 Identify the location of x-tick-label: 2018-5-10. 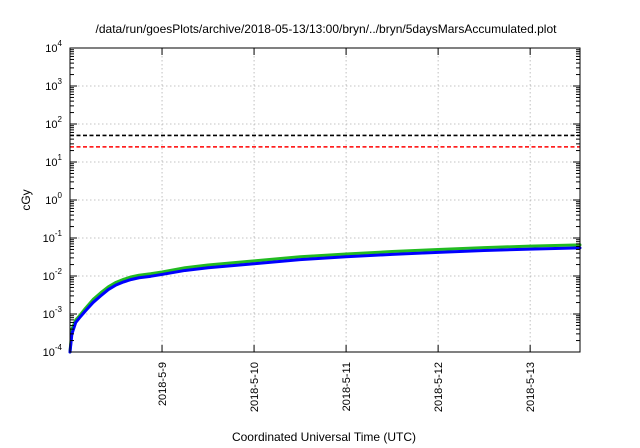
(255, 387).